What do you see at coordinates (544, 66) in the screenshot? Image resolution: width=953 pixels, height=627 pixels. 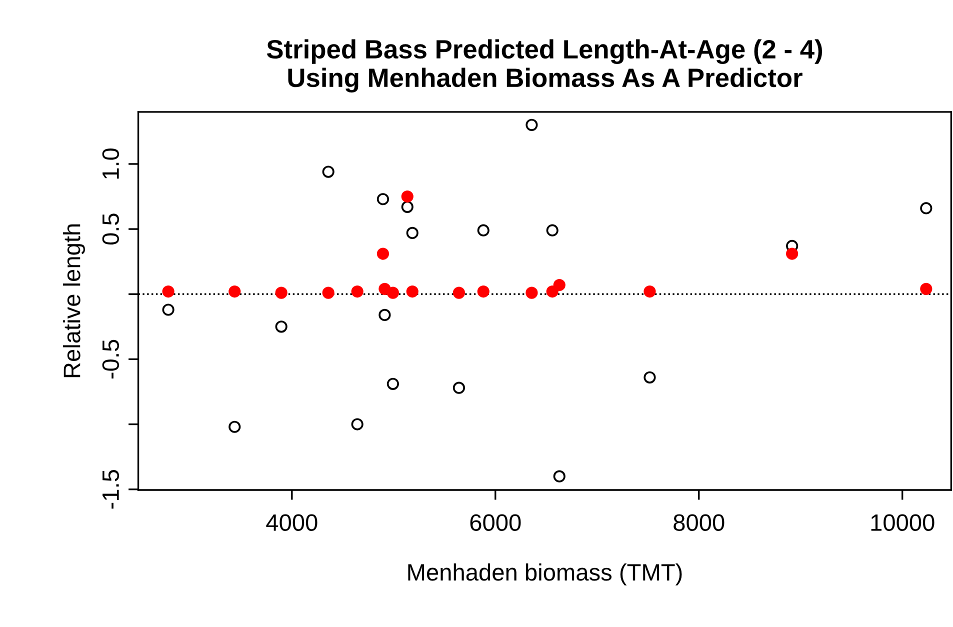 I see `chart-title: Striped Bass Predicted Length-At-Age (2 - 4) Using Menhaden Biomass As A Predictor` at bounding box center [544, 66].